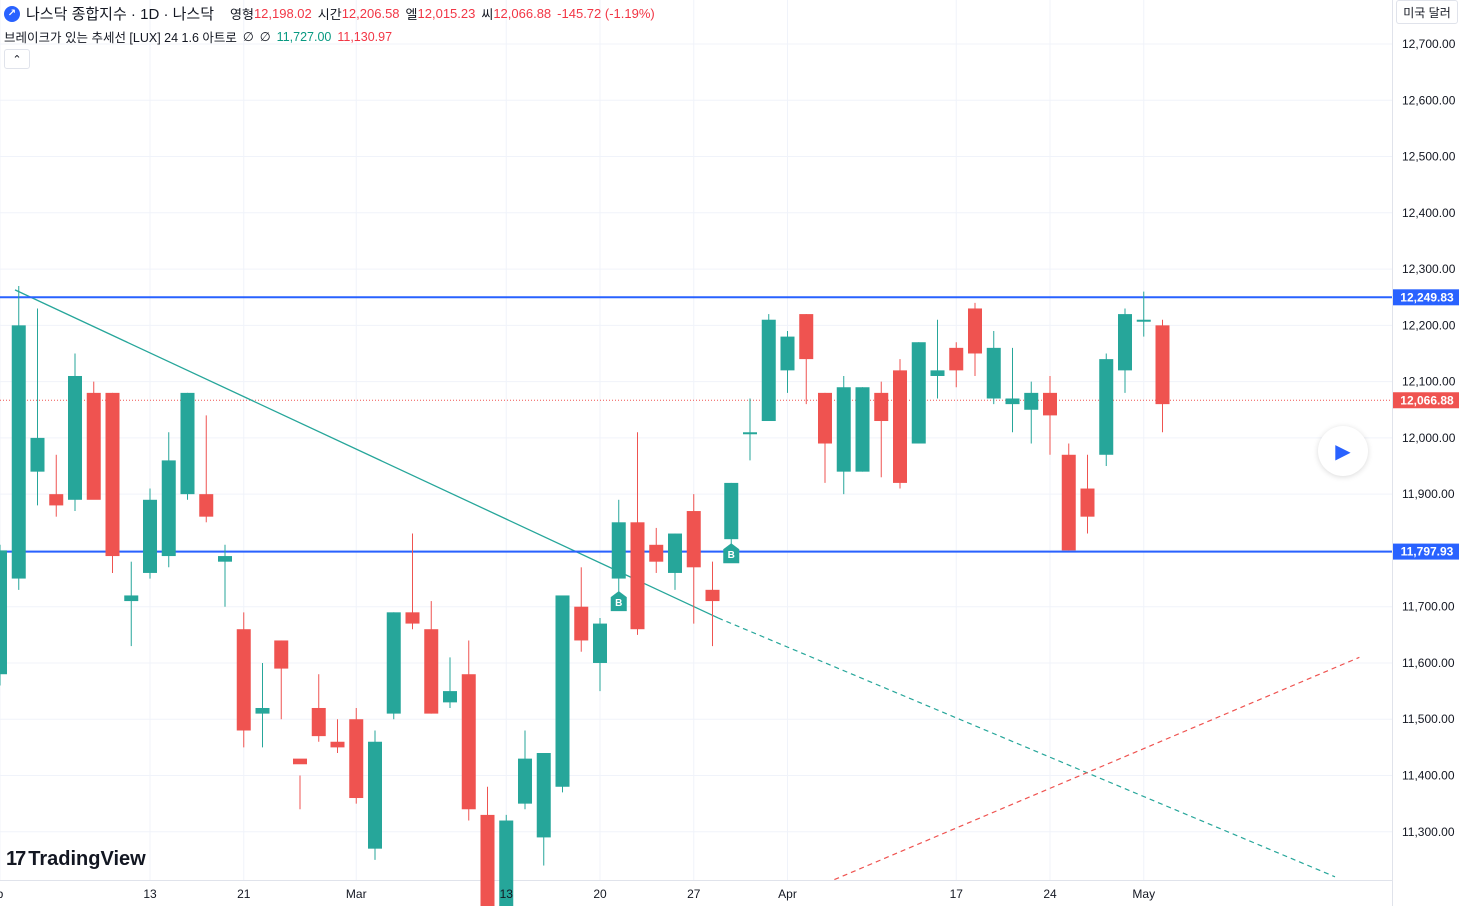  Describe the element at coordinates (1429, 325) in the screenshot. I see `y-tick-label: 12,200.00` at that location.